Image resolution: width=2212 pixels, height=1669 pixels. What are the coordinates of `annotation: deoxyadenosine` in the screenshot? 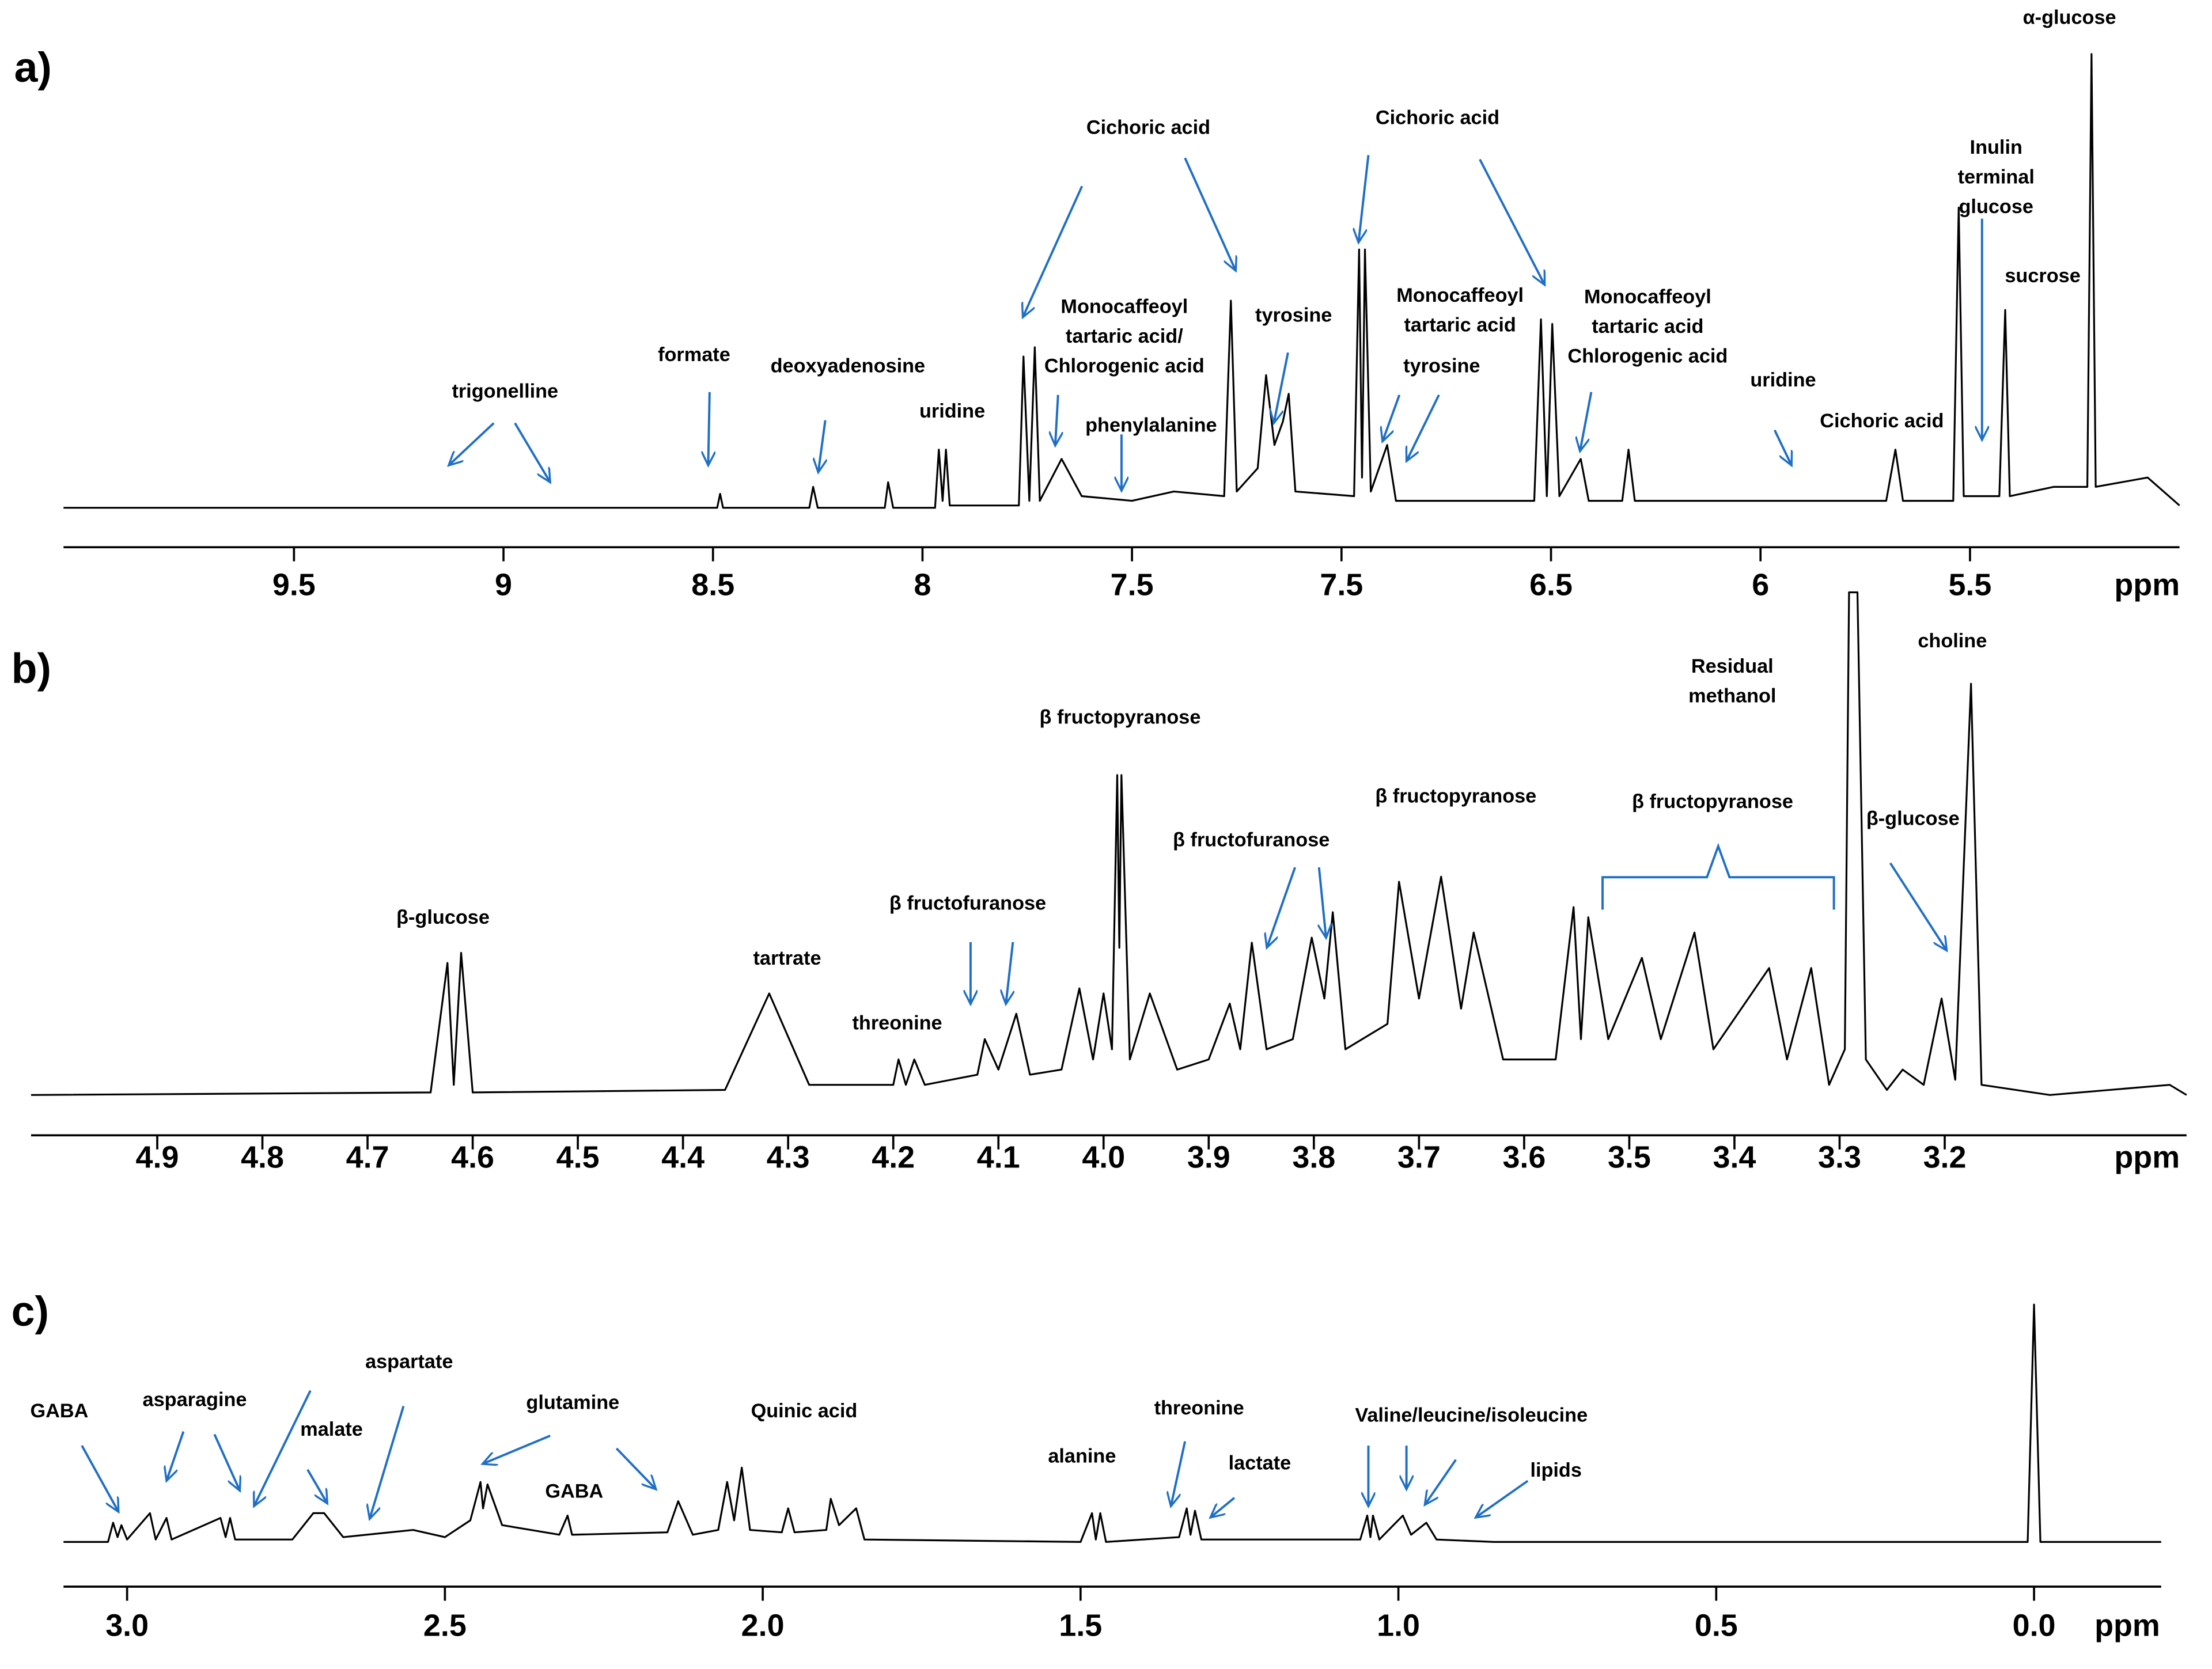 It's located at (848, 366).